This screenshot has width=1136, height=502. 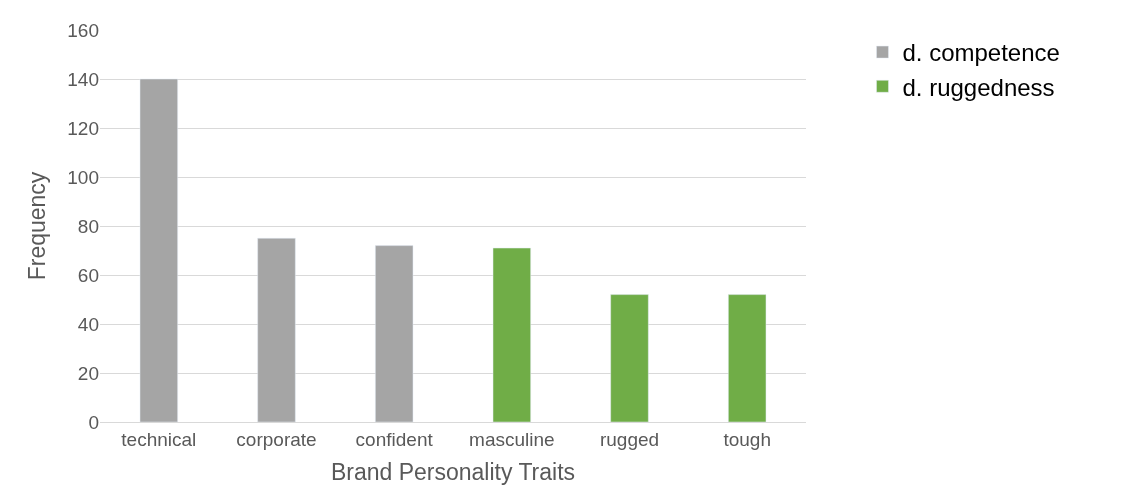 I want to click on y-tick-label: 80, so click(x=88, y=226).